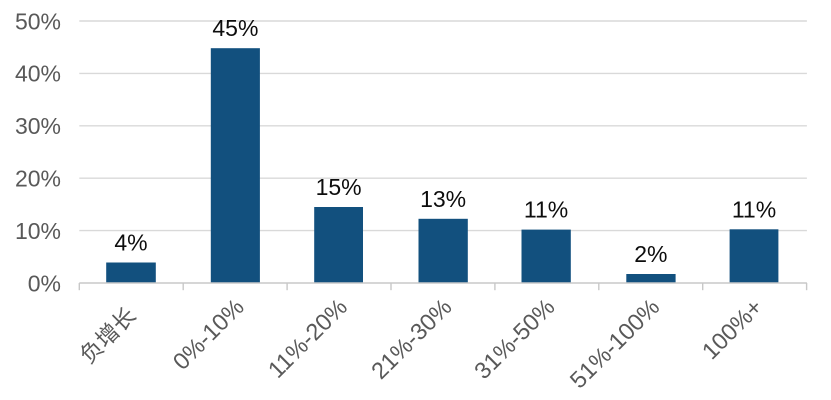  Describe the element at coordinates (38, 21) in the screenshot. I see `svg-text: 50%` at that location.